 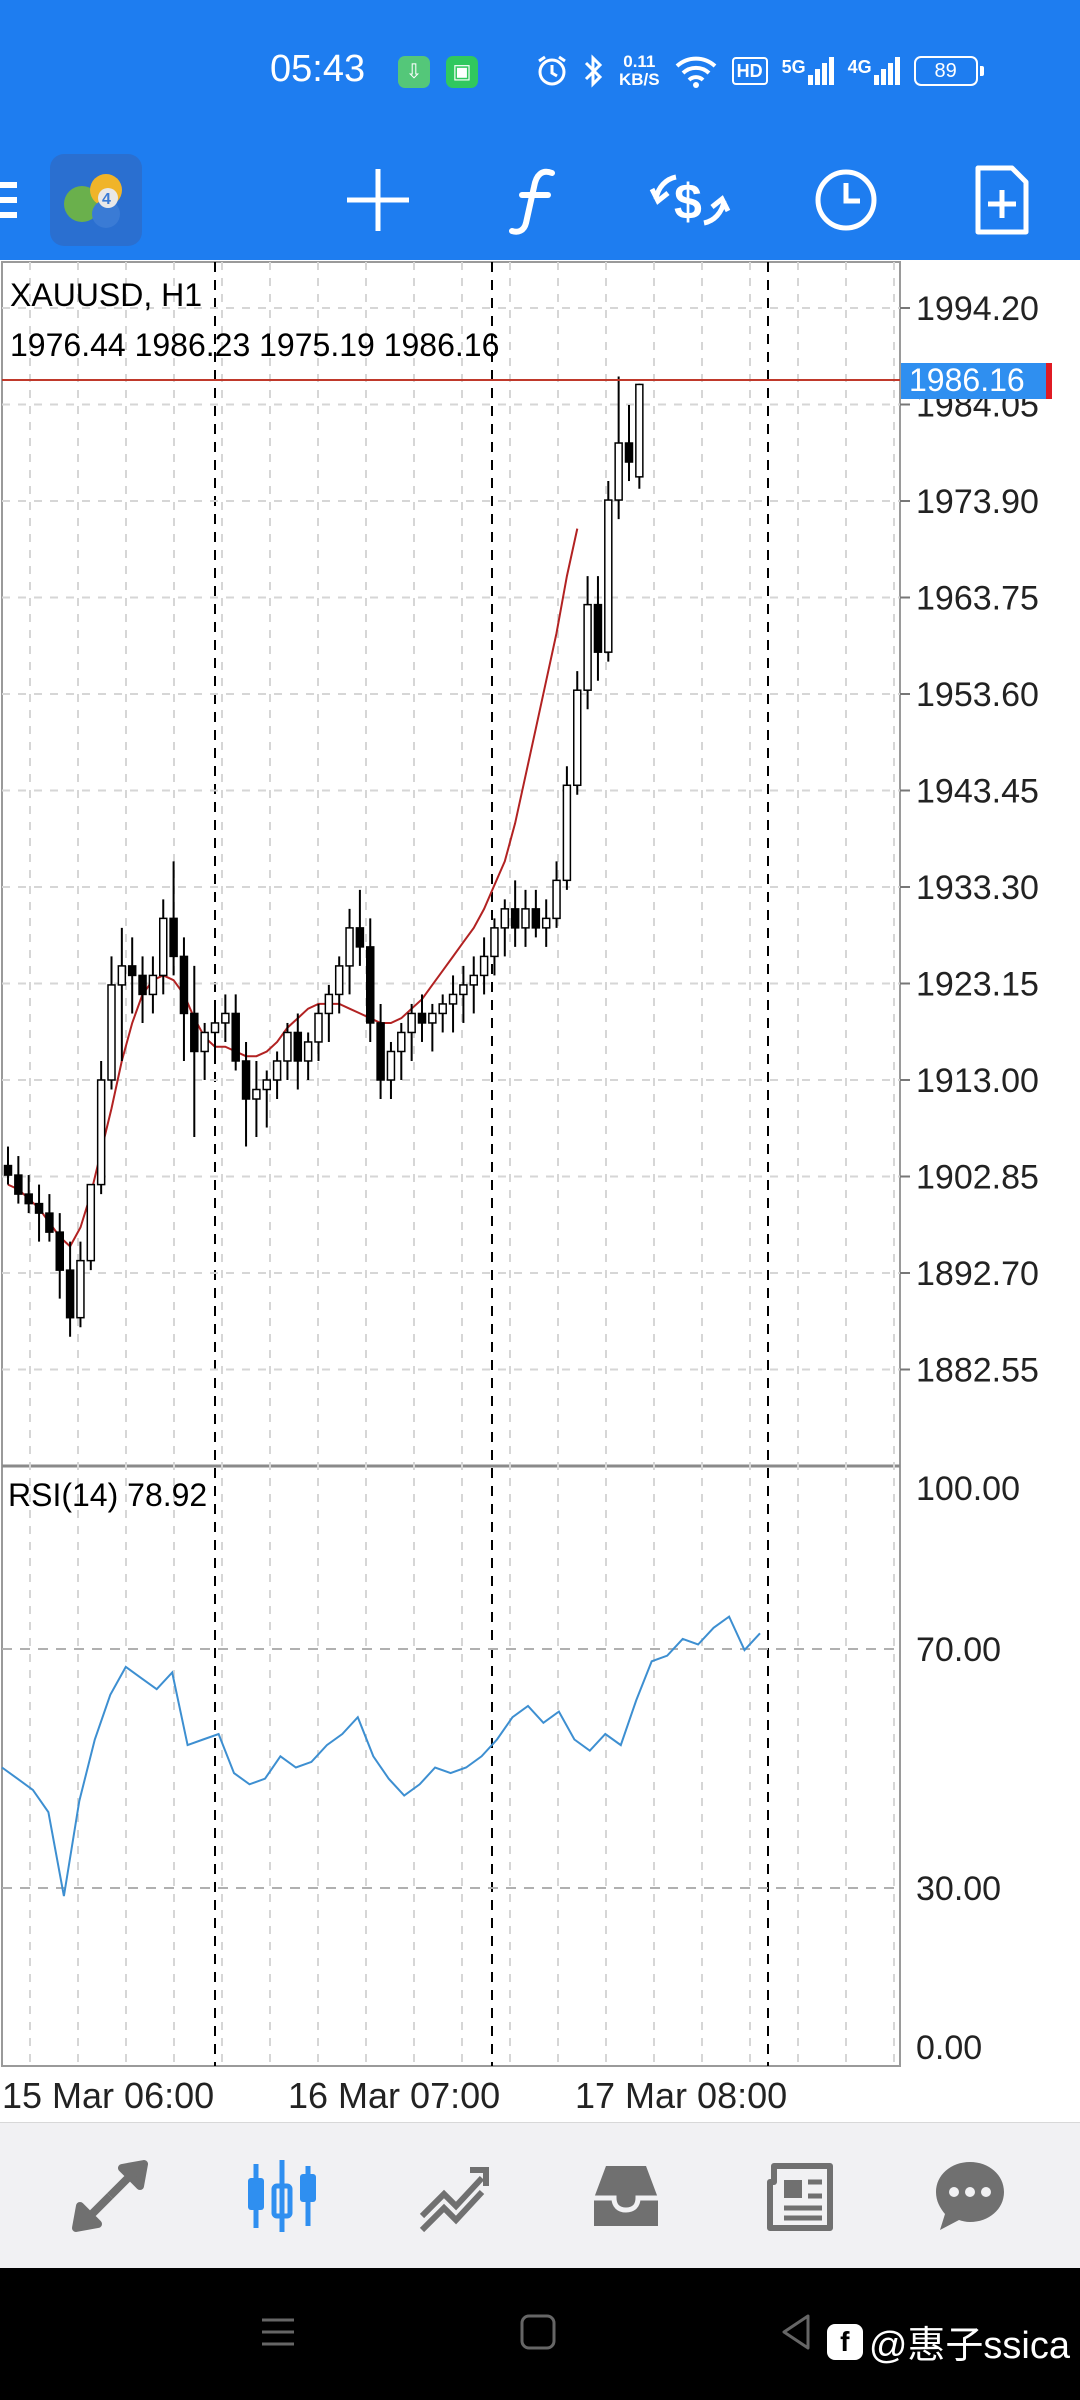 I want to click on signal-2-icon: 4G, so click(x=874, y=71).